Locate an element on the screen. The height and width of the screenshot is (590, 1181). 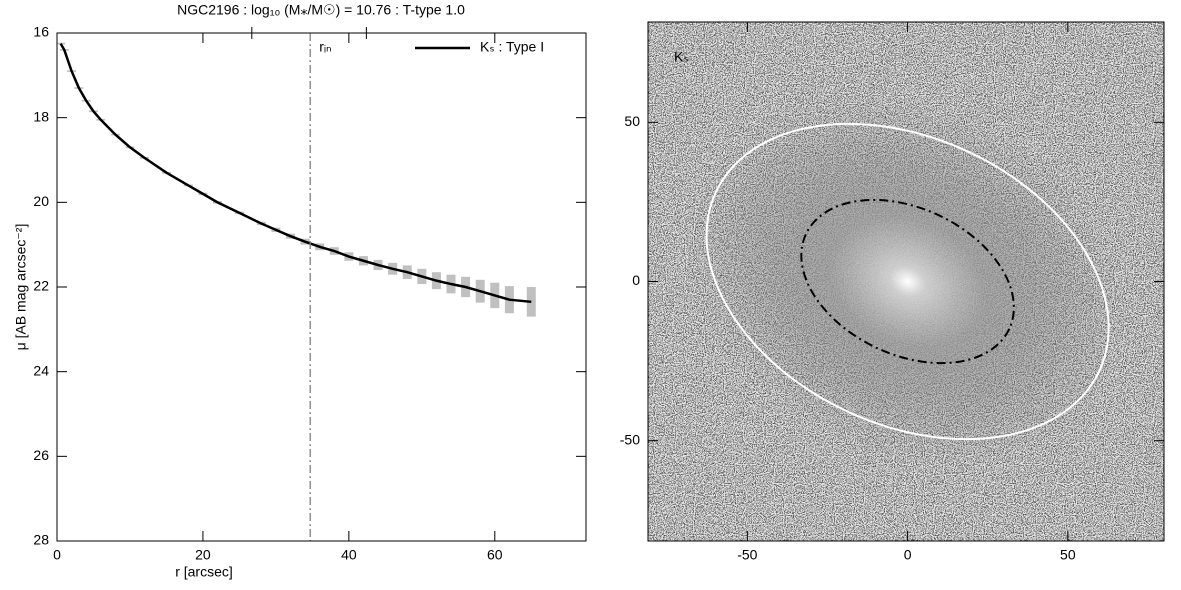
y-tick-label: 20 is located at coordinates (41, 201).